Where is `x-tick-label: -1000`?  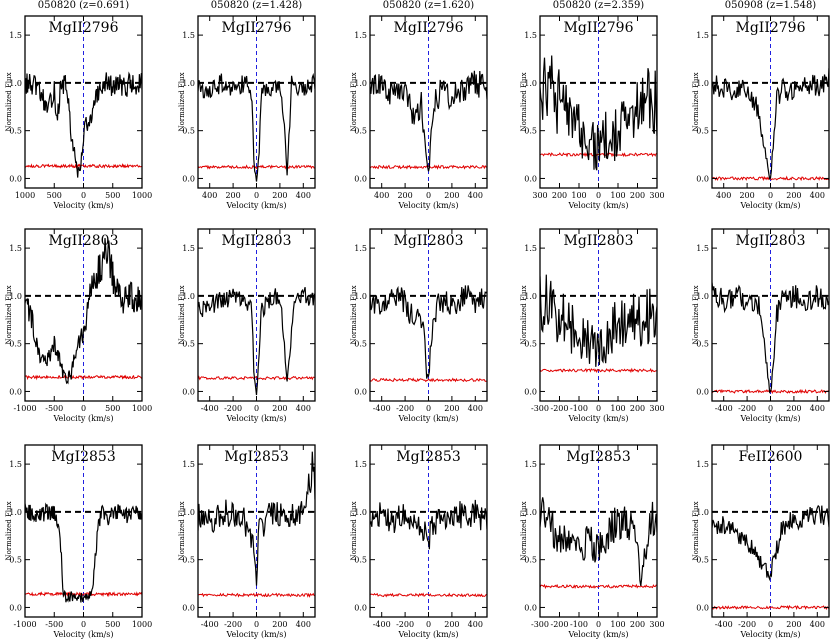
x-tick-label: -1000 is located at coordinates (24, 624).